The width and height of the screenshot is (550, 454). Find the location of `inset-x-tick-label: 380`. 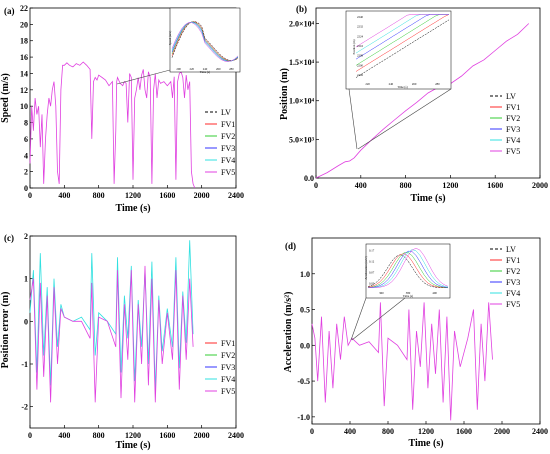

inset-x-tick-label: 380 is located at coordinates (408, 293).